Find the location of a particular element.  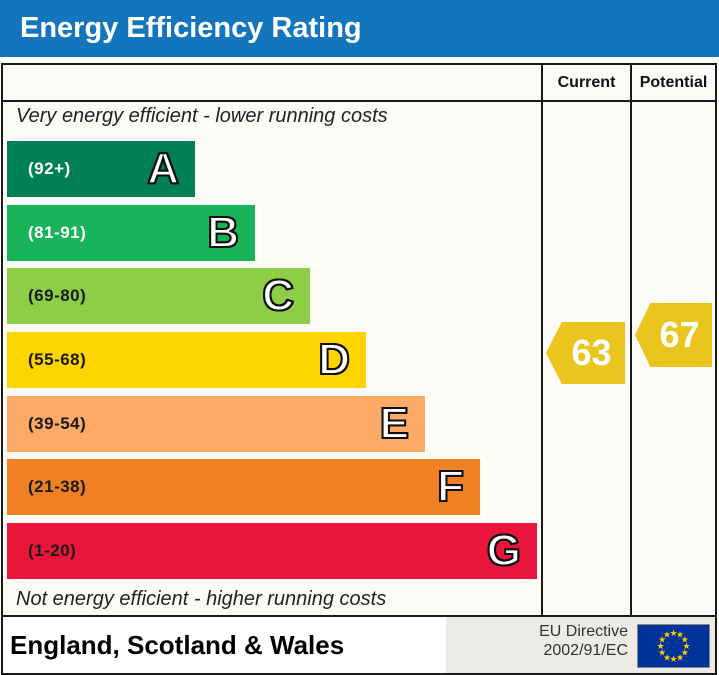

band-letter: C is located at coordinates (278, 295).